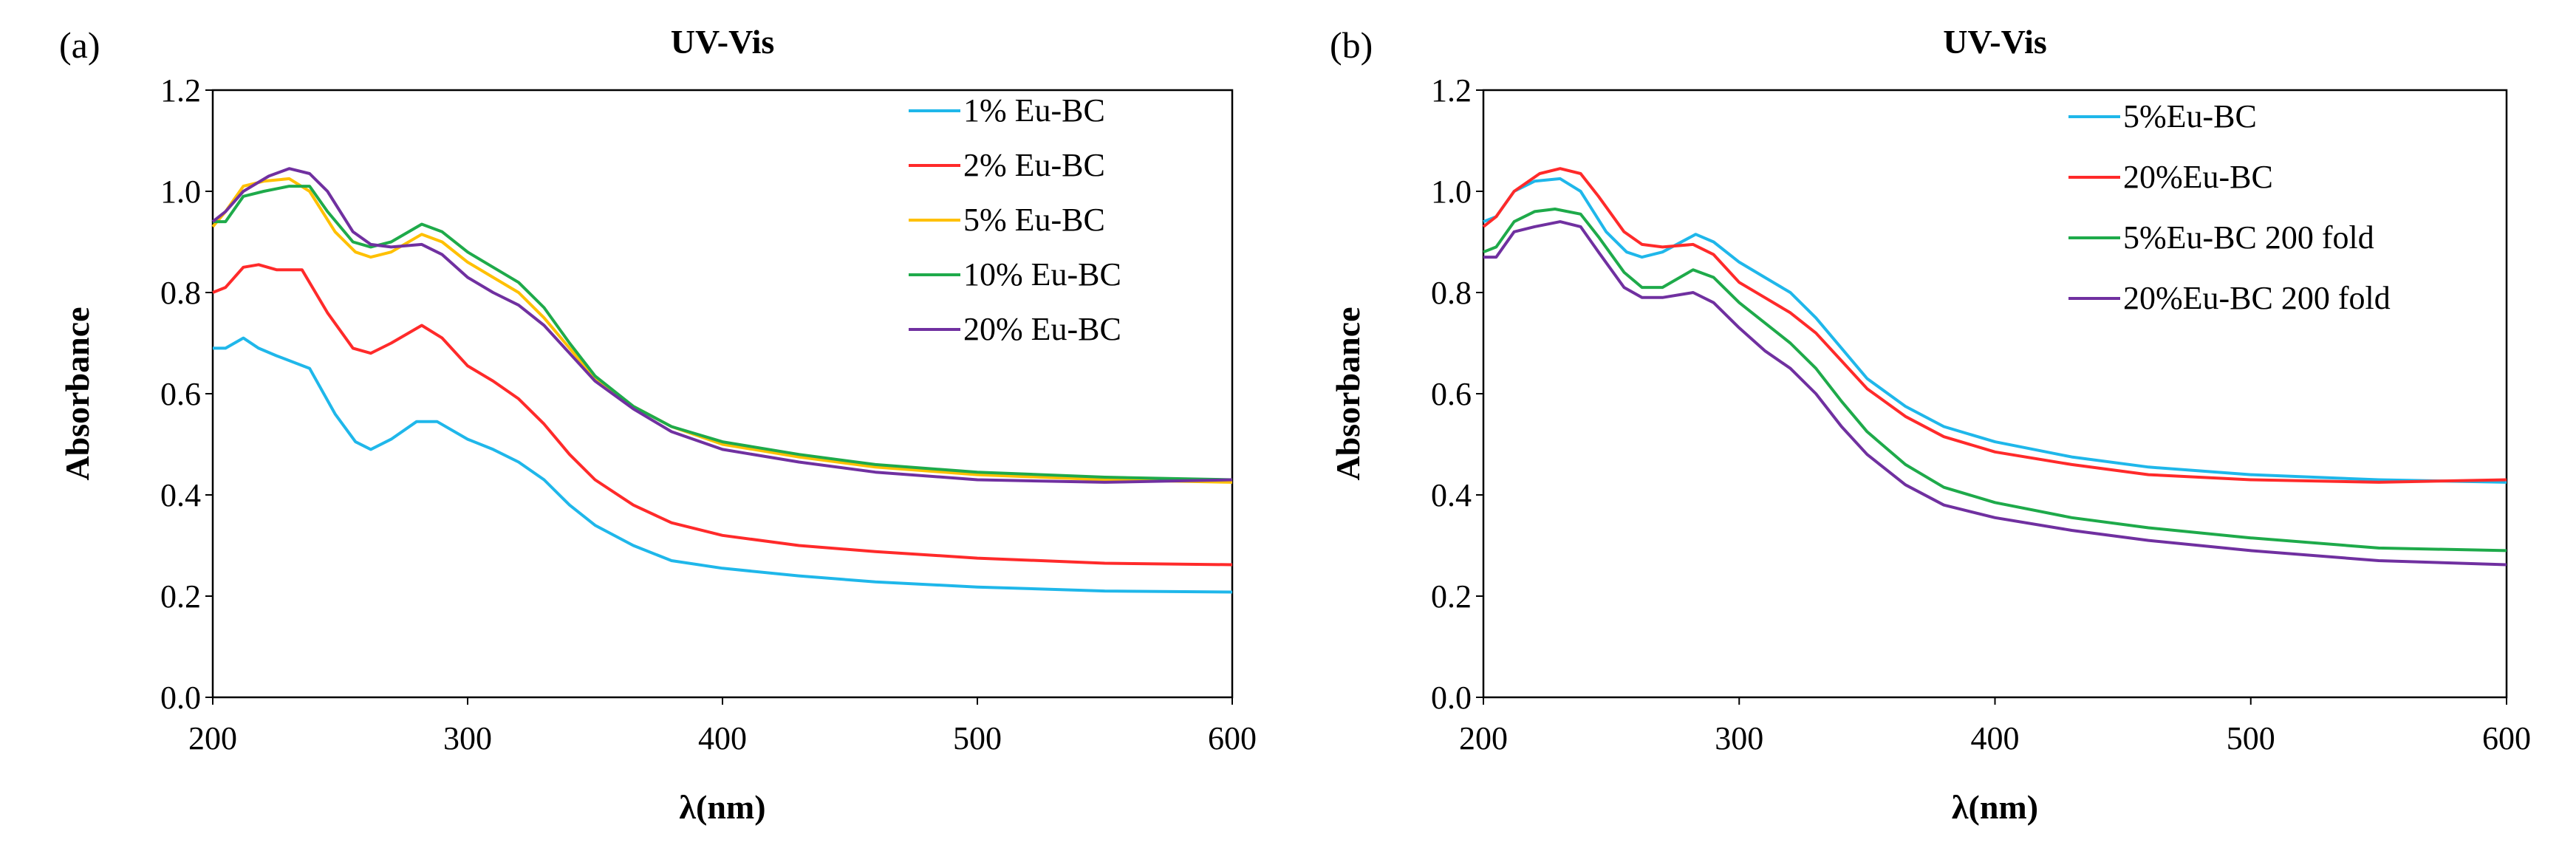 The height and width of the screenshot is (848, 2576). What do you see at coordinates (79, 45) in the screenshot?
I see `panel-label: (a)` at bounding box center [79, 45].